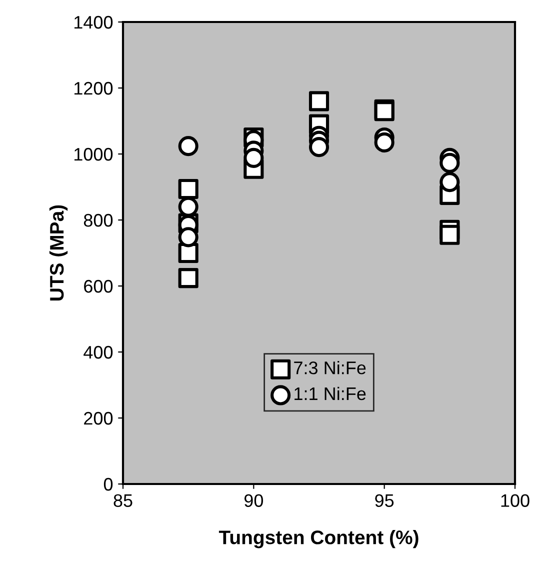  What do you see at coordinates (384, 500) in the screenshot?
I see `x-tick-label: 95` at bounding box center [384, 500].